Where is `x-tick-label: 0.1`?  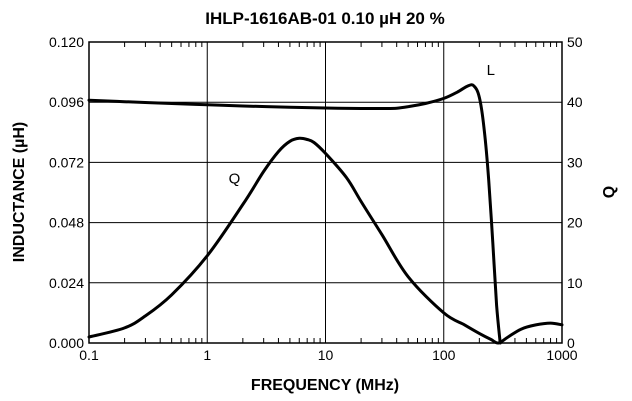 x-tick-label: 0.1 is located at coordinates (89, 355).